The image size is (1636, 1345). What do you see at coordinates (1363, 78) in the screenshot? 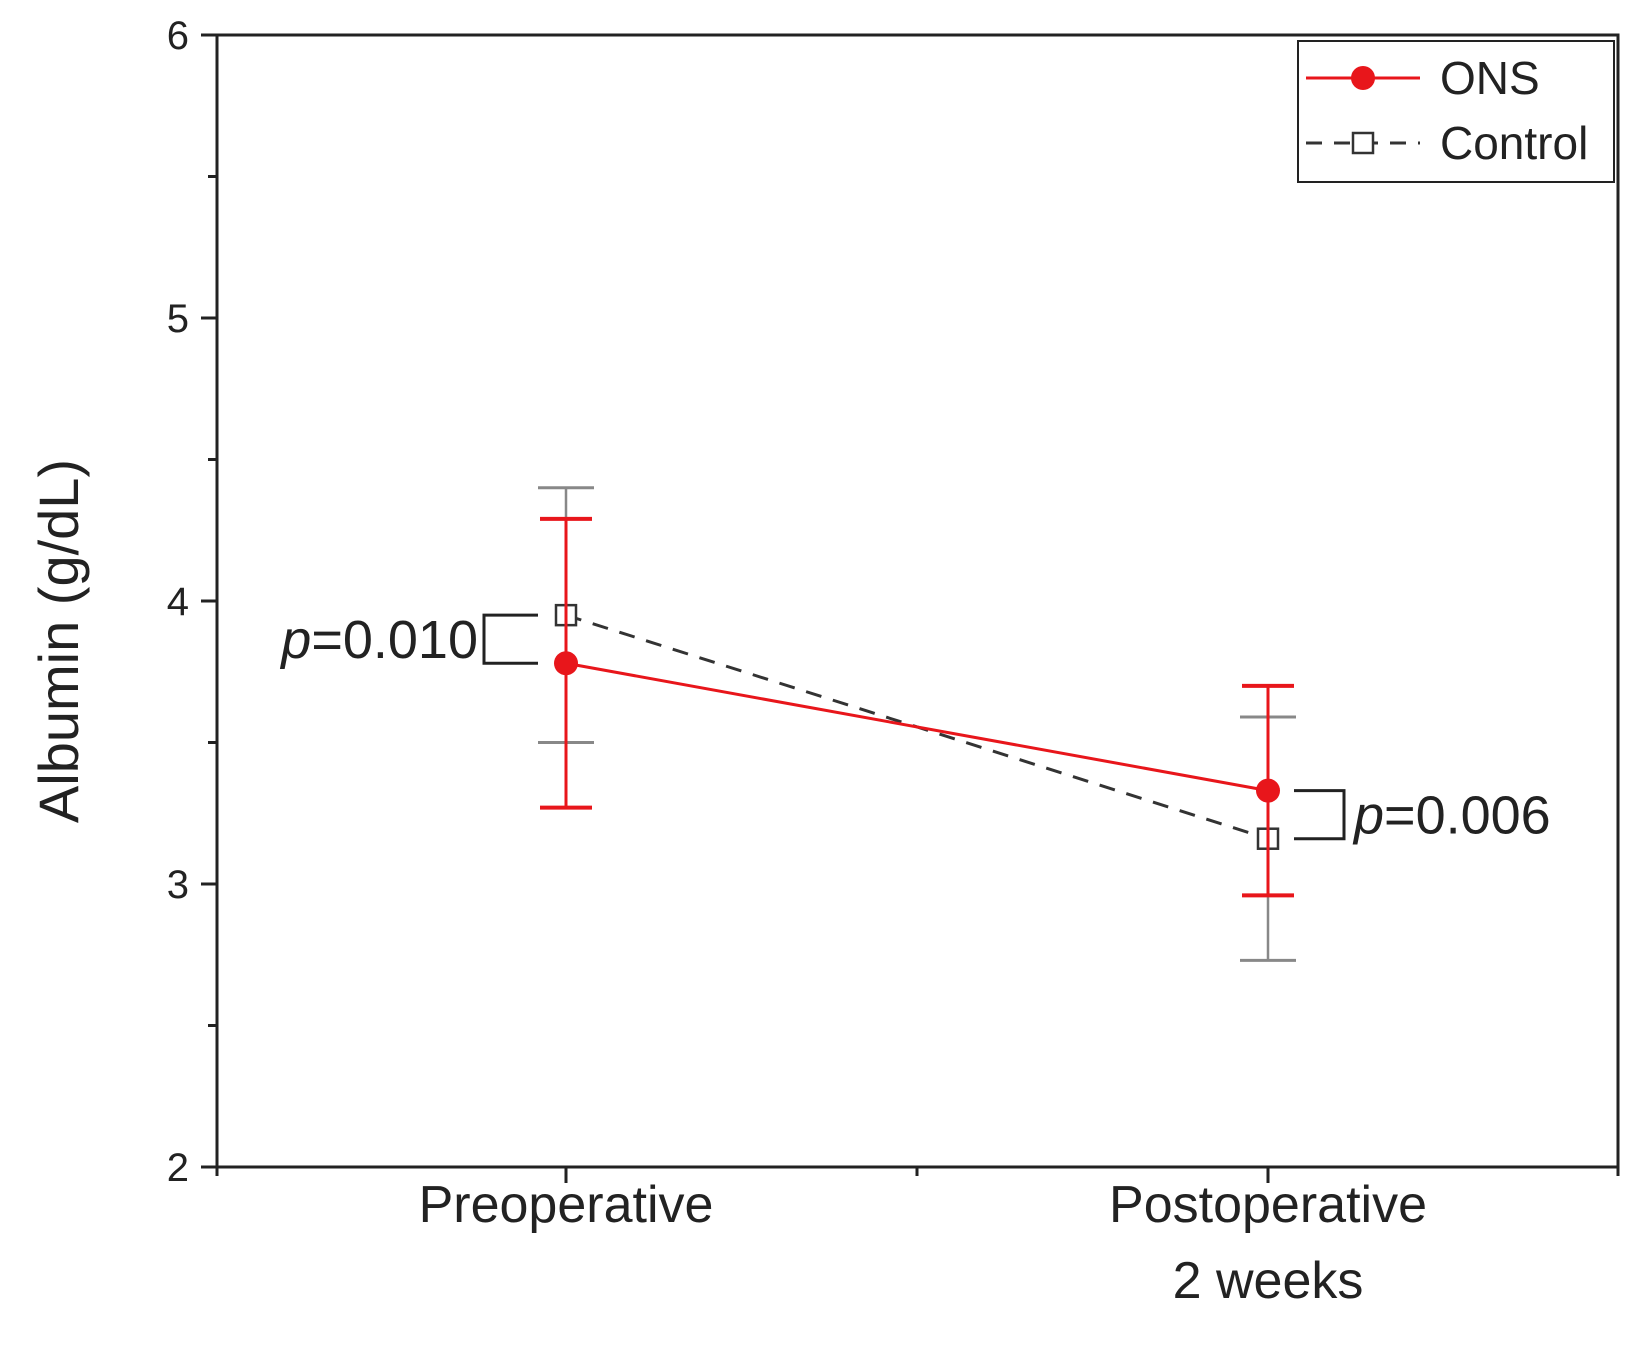
I see `legend-ons-marker` at bounding box center [1363, 78].